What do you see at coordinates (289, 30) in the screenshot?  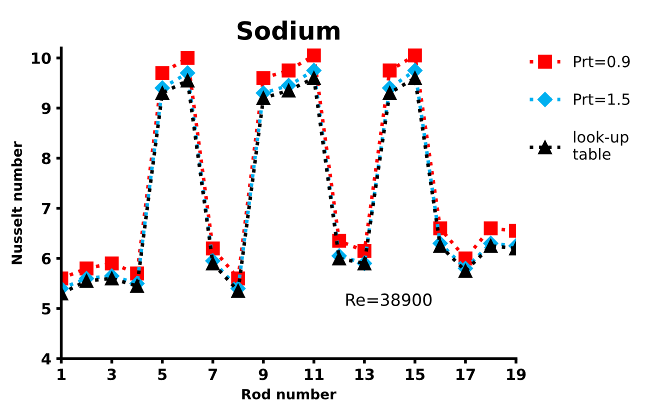 I see `chart-title: Sodium` at bounding box center [289, 30].